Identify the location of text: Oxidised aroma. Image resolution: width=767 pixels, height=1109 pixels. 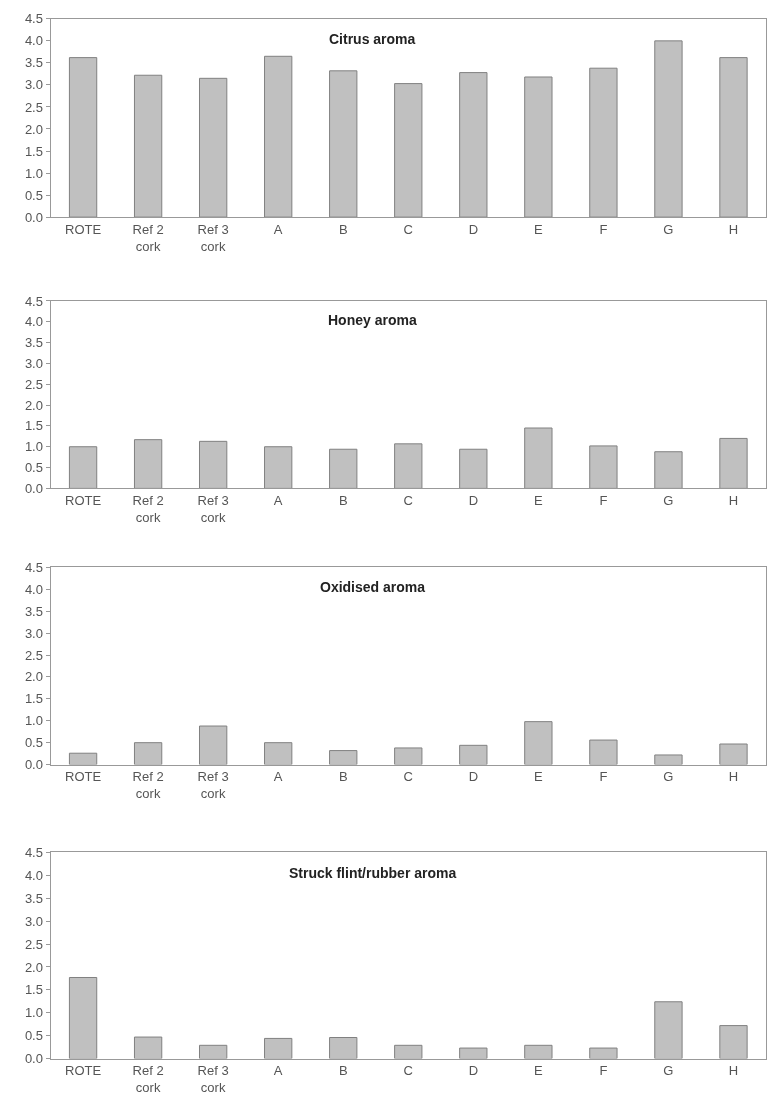
(373, 587).